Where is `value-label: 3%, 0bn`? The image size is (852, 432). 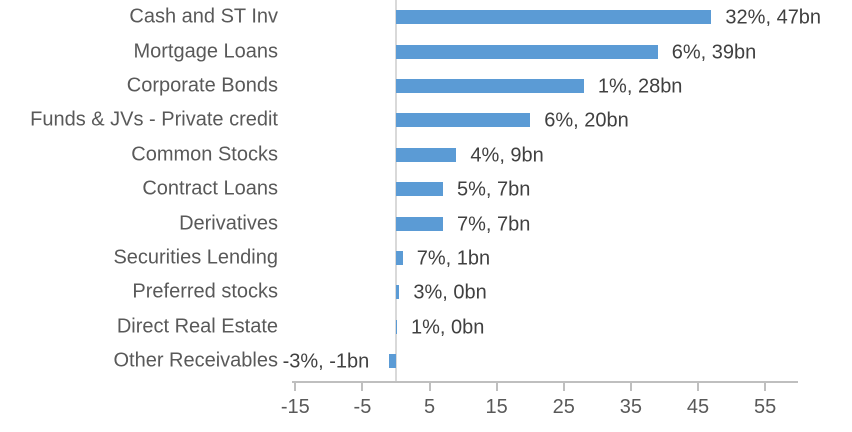 value-label: 3%, 0bn is located at coordinates (450, 292).